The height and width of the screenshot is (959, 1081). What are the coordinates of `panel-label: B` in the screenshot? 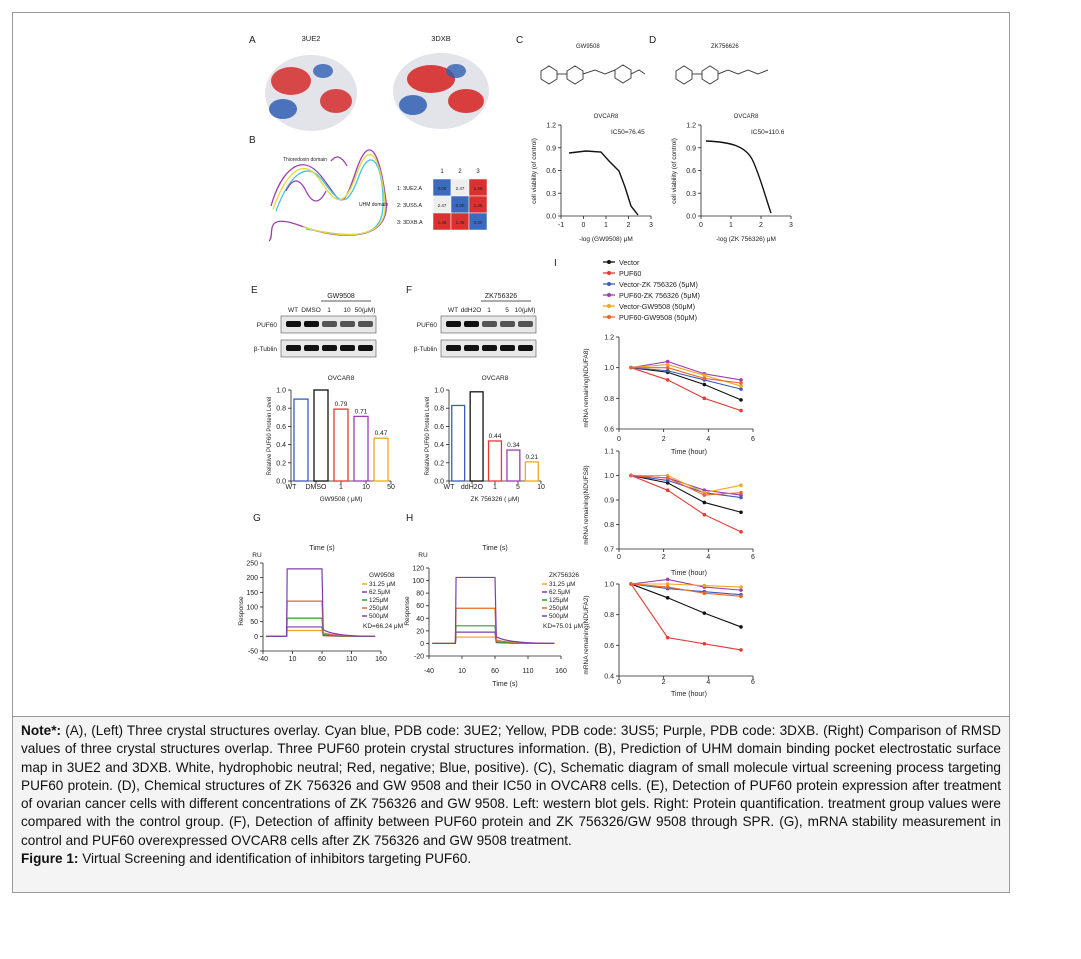 It's located at (252, 140).